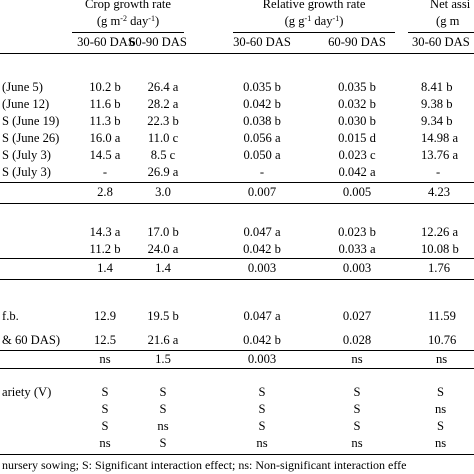 The height and width of the screenshot is (474, 474). What do you see at coordinates (440, 249) in the screenshot?
I see `table-cell: 10.08 b` at bounding box center [440, 249].